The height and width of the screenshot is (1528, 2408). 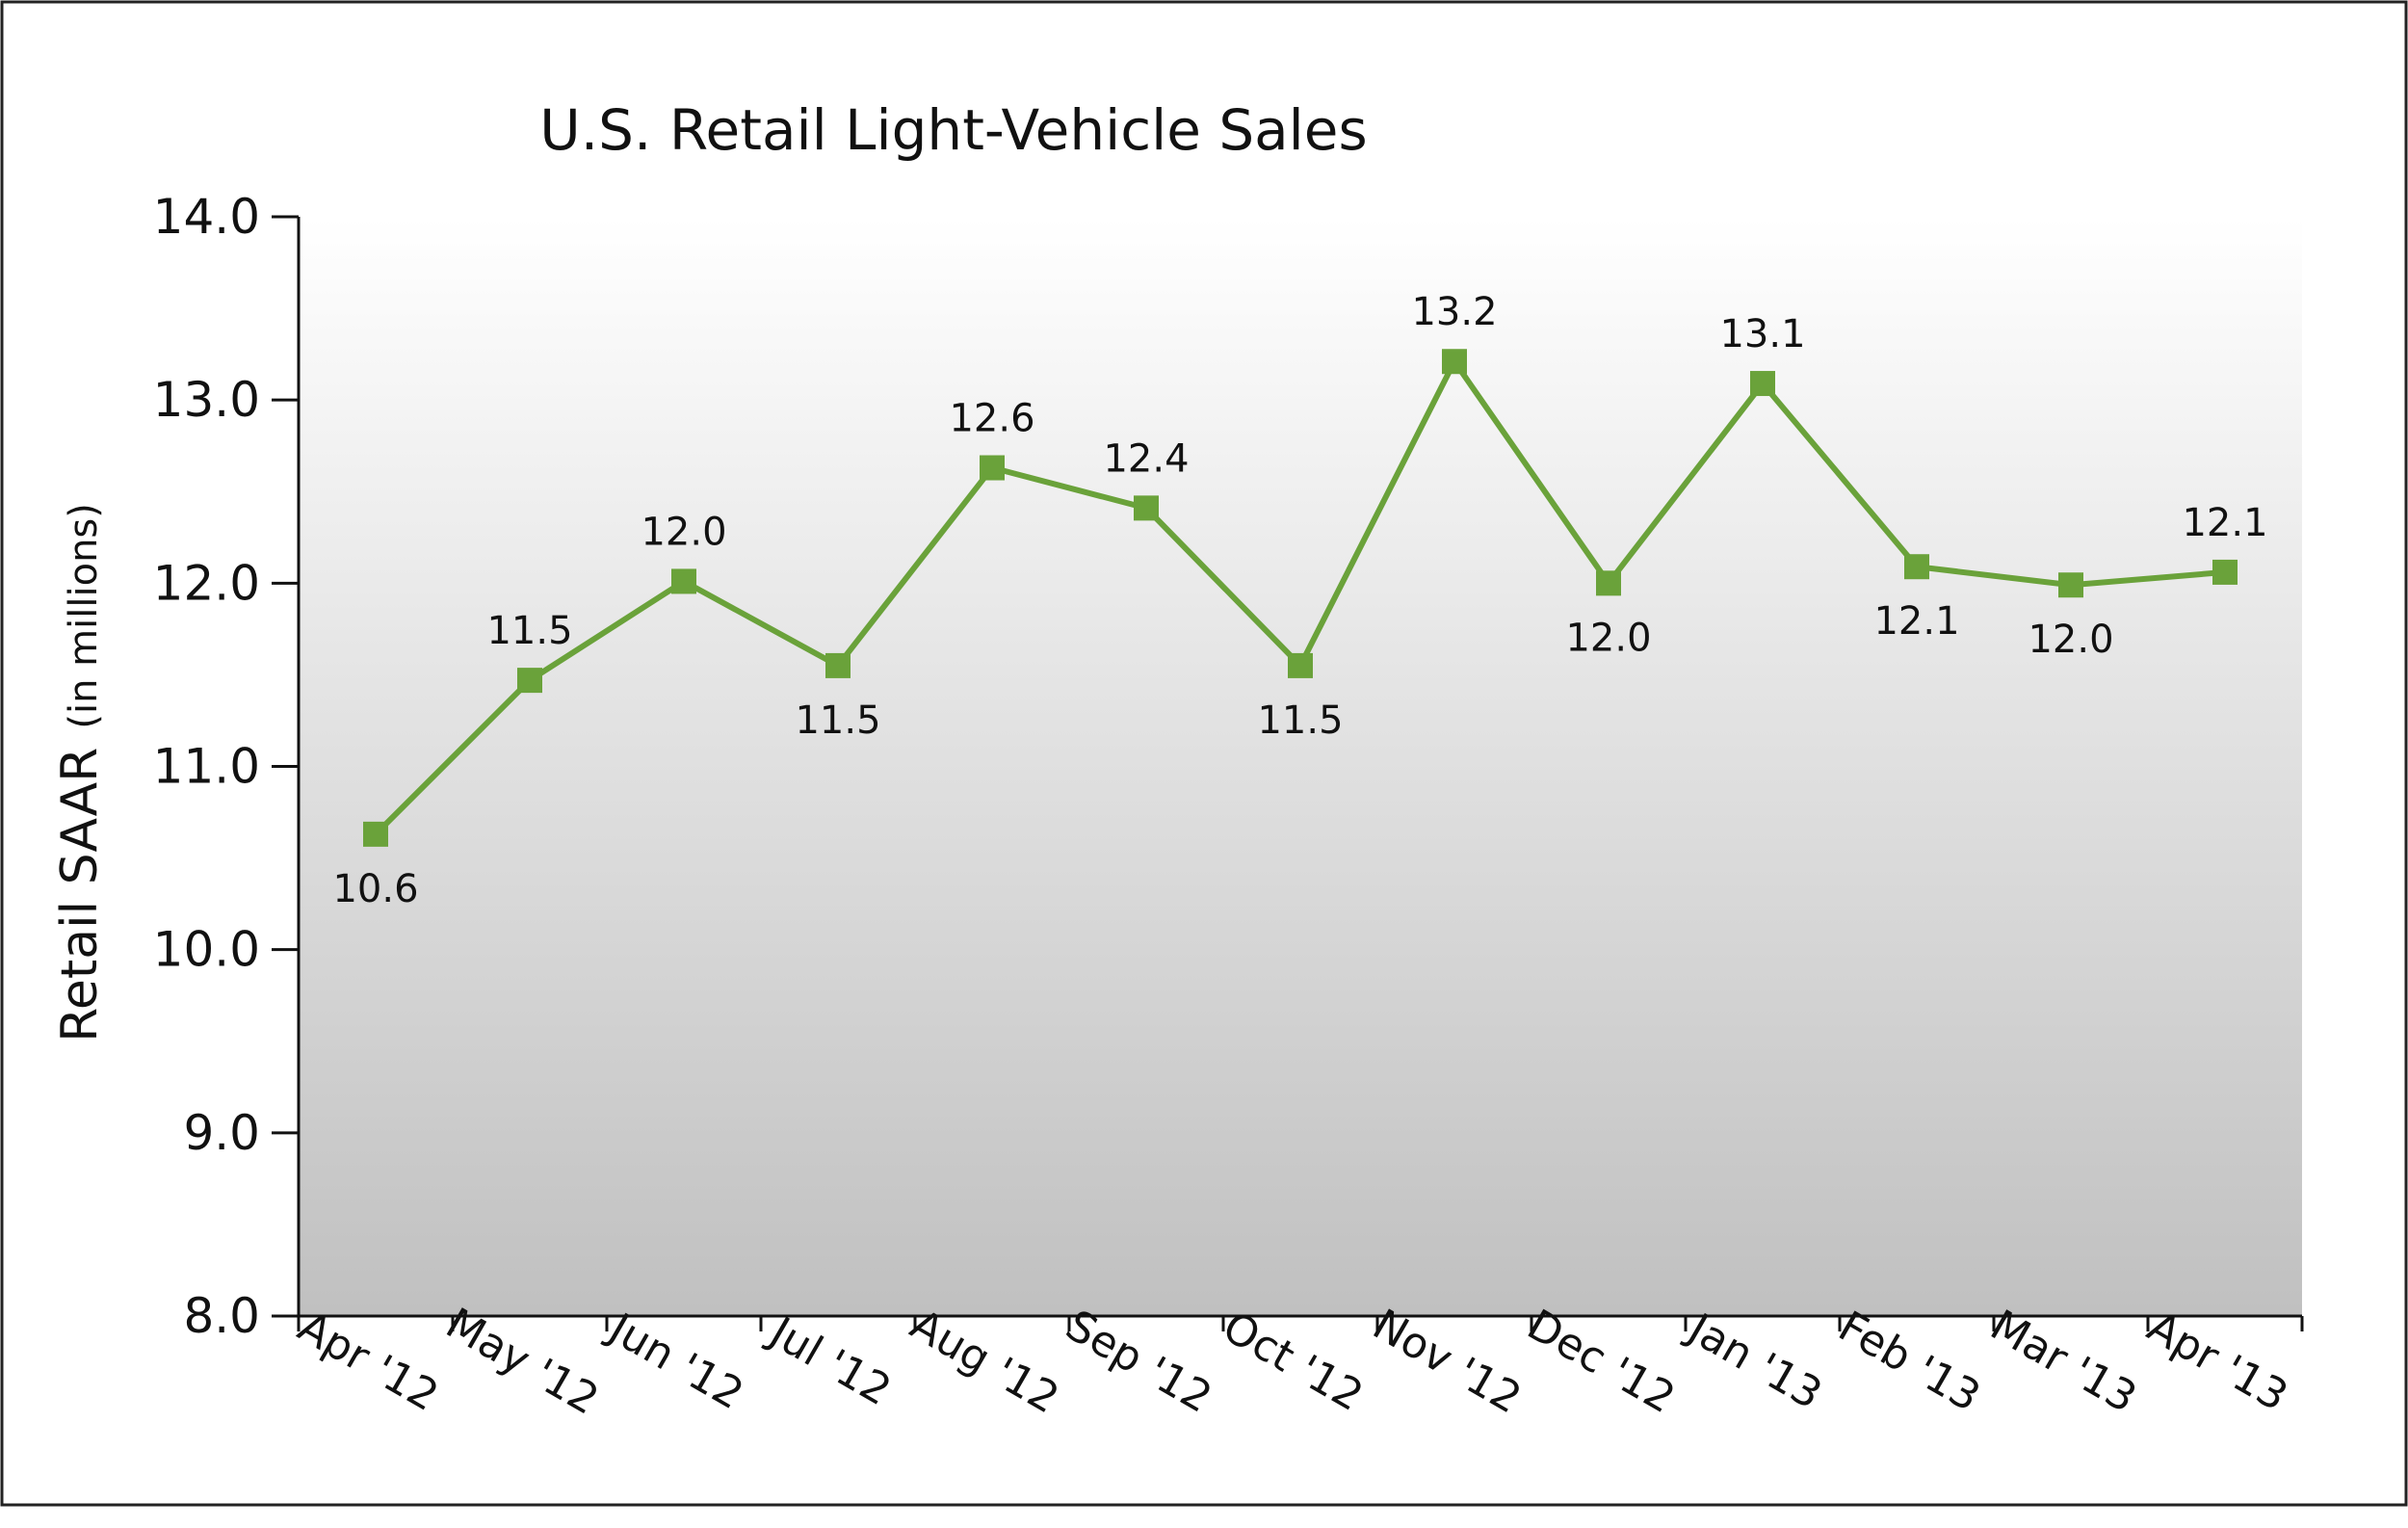 I want to click on y-tick-label: 8.0, so click(x=221, y=1316).